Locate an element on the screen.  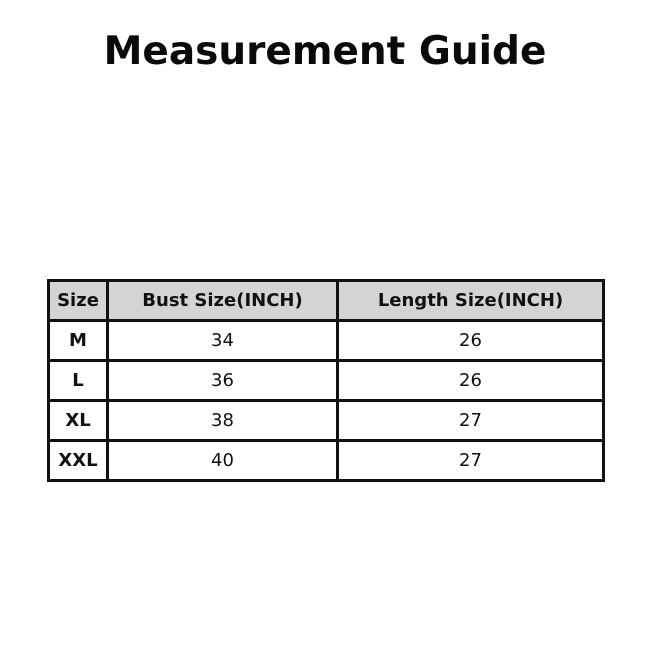
table-row: M 34 26 is located at coordinates (326, 340).